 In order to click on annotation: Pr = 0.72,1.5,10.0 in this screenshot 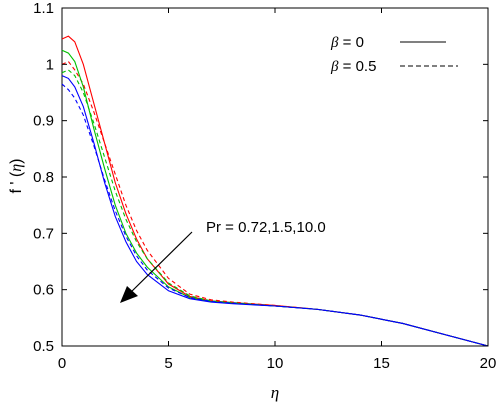, I will do `click(223, 261)`.